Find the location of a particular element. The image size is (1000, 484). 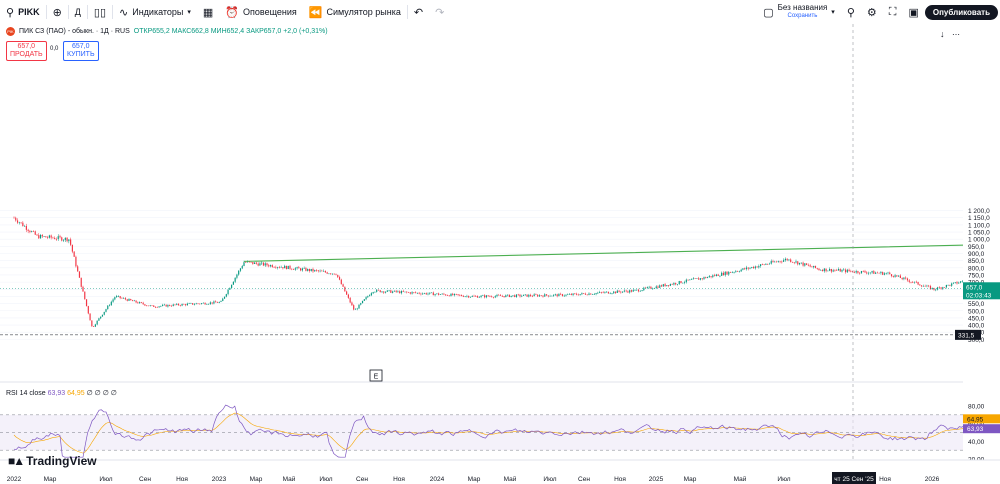

scale-arrow-icon: ↓ is located at coordinates (942, 34).